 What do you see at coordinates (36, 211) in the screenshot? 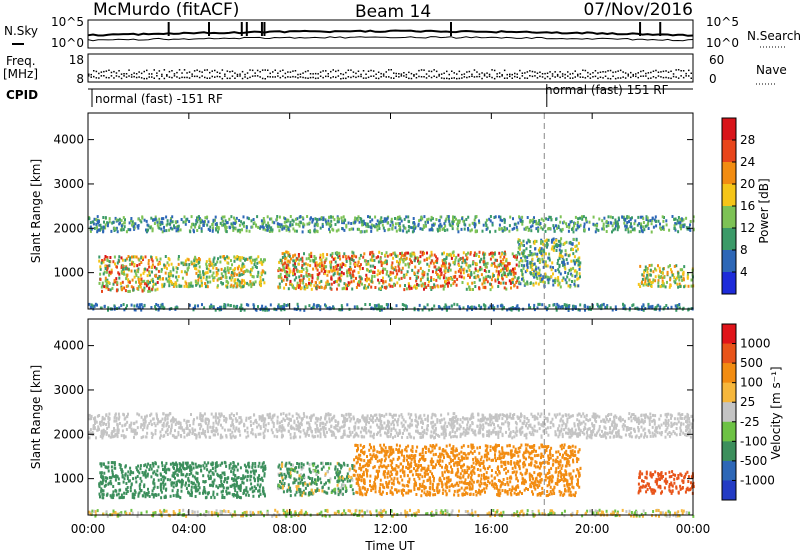
I see `power-ylabel: Slant Range [km]` at bounding box center [36, 211].